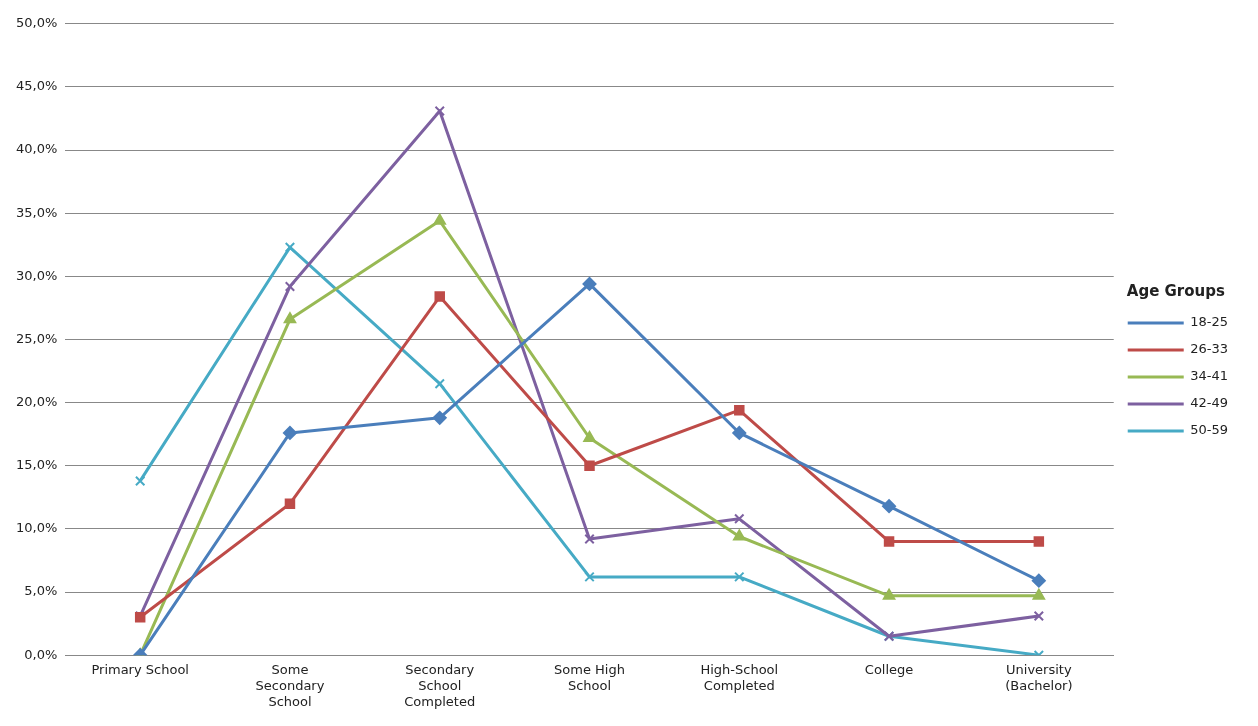  What do you see at coordinates (36, 465) in the screenshot?
I see `y-tick-label: 15,0%` at bounding box center [36, 465].